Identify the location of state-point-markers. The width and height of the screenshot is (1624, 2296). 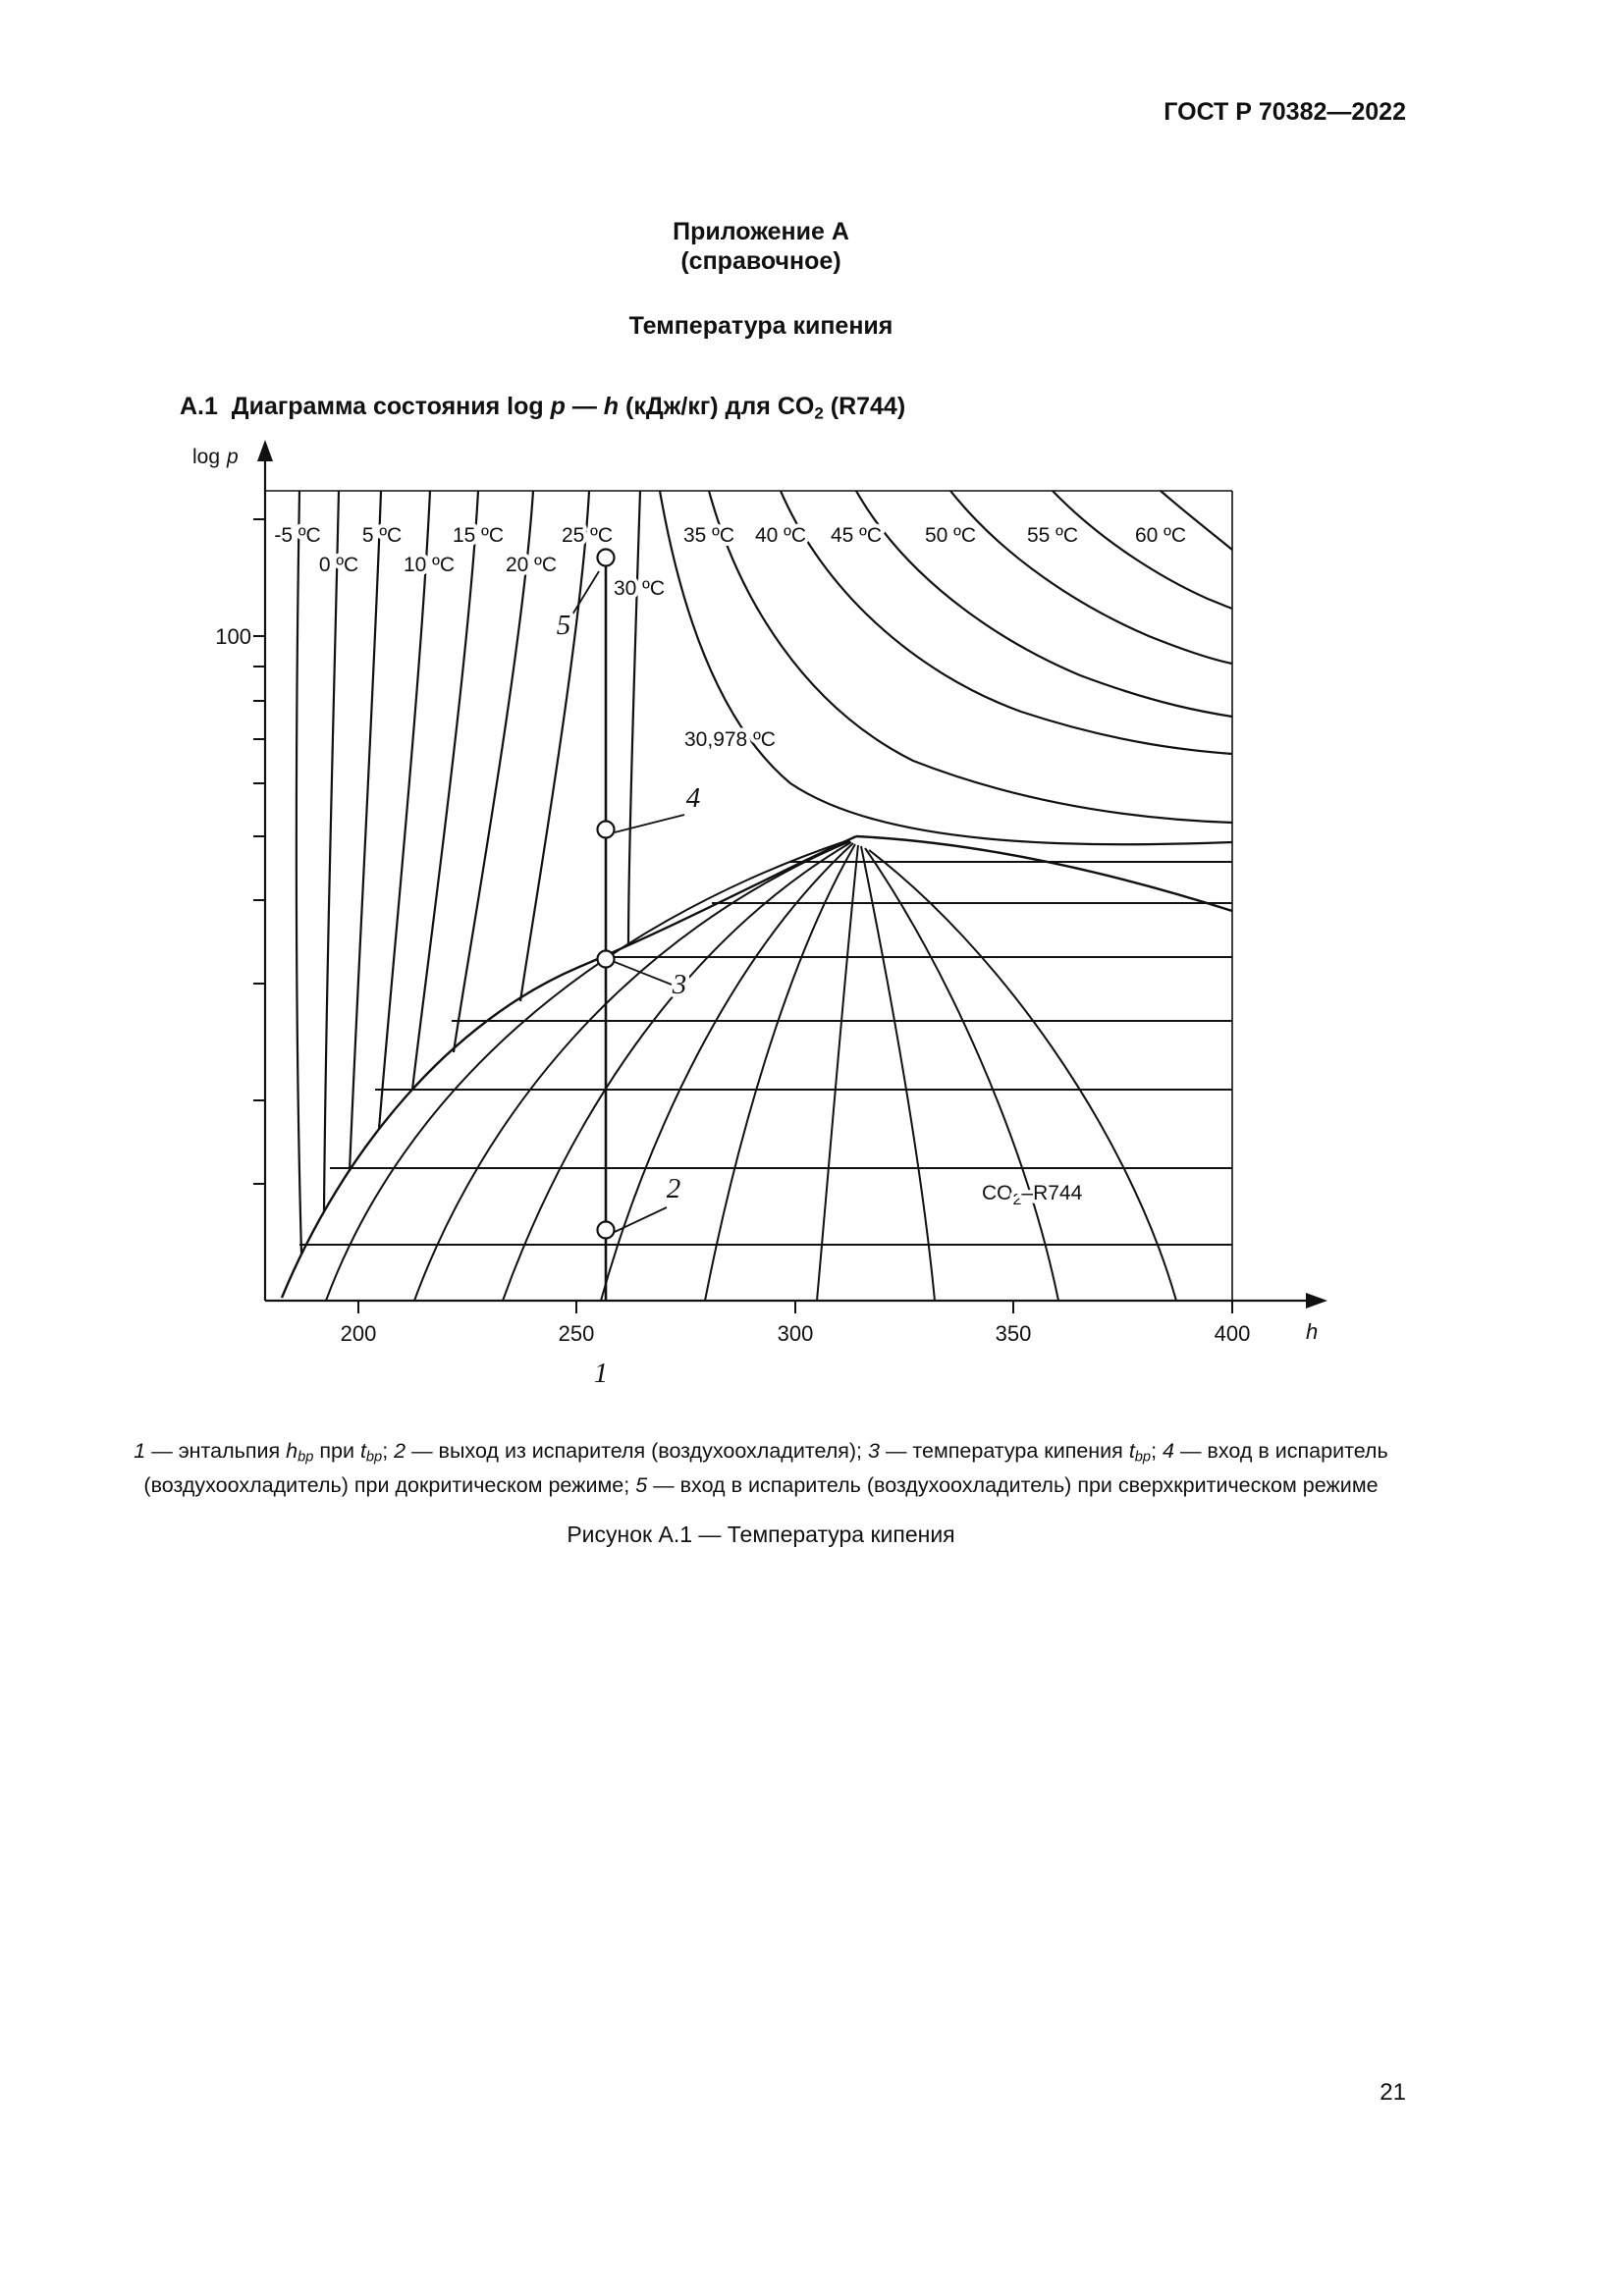
(606, 894).